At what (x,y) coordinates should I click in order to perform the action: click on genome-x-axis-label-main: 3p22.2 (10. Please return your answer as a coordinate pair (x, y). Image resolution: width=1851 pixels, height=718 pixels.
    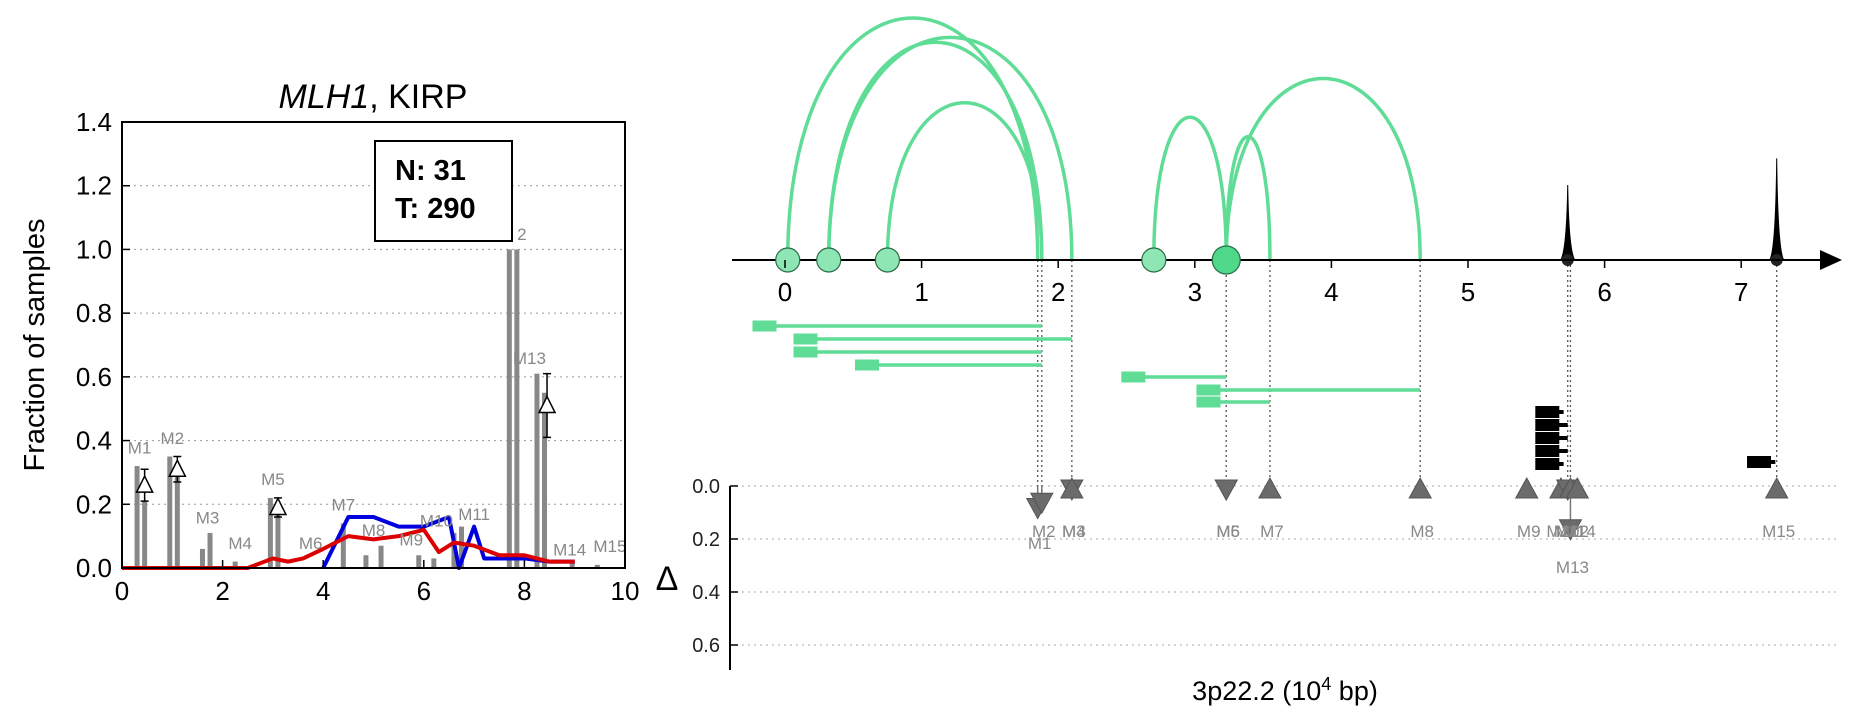
    Looking at the image, I should click on (1256, 691).